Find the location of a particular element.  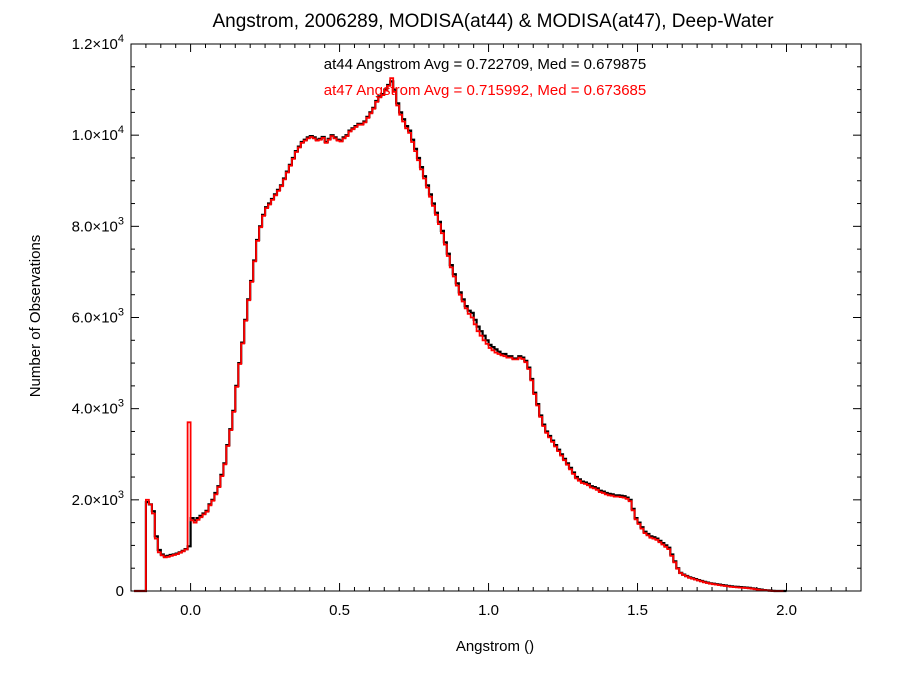

y-tick-label: 2.0×10³ is located at coordinates (98, 499).